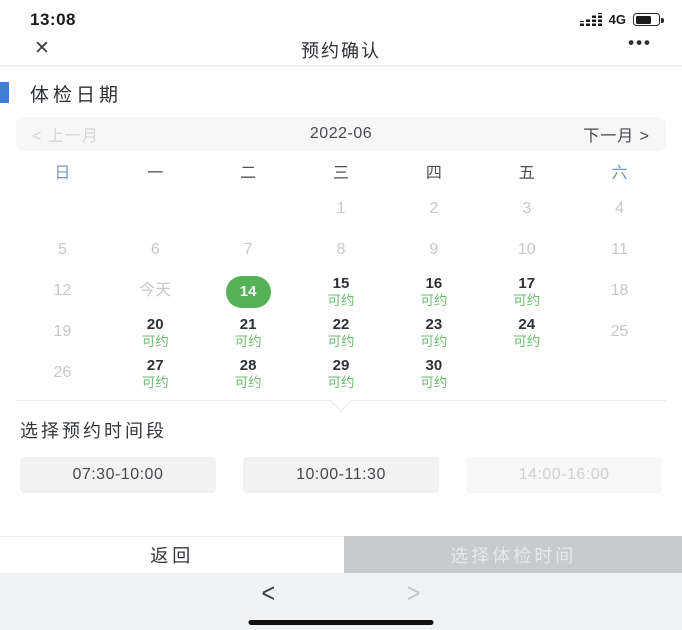 Image resolution: width=682 pixels, height=630 pixels. What do you see at coordinates (62, 173) in the screenshot?
I see `weekday-label: 日` at bounding box center [62, 173].